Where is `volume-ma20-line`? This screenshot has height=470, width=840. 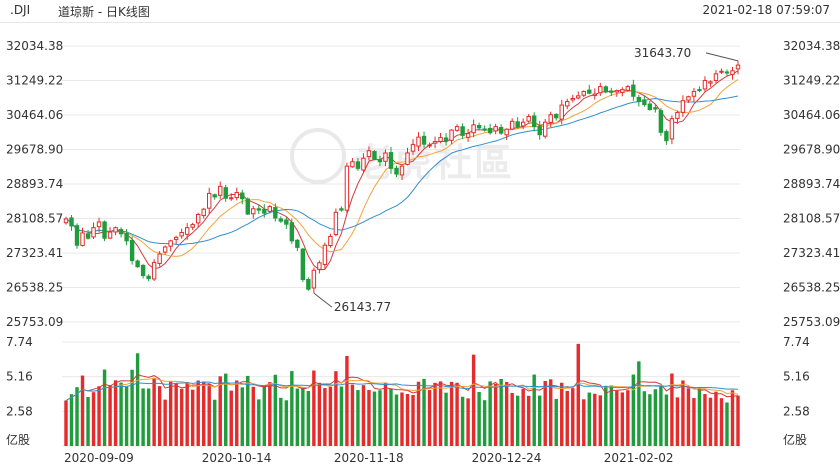 volume-ma20-line is located at coordinates (402, 391).